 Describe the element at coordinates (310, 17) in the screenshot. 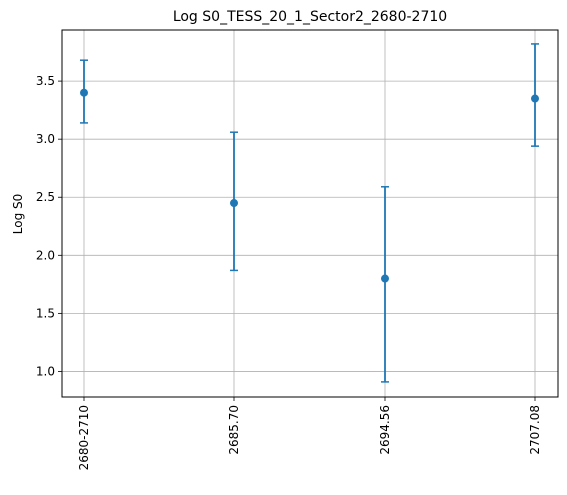

I see `chart-title: Log S0_TESS_20_1_Sector2_2680-2710` at that location.